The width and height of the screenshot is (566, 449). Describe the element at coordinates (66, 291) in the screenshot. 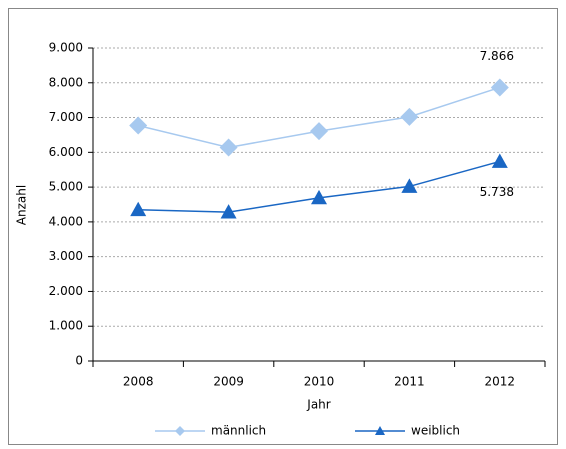

I see `y-tick-label: 2.000` at that location.